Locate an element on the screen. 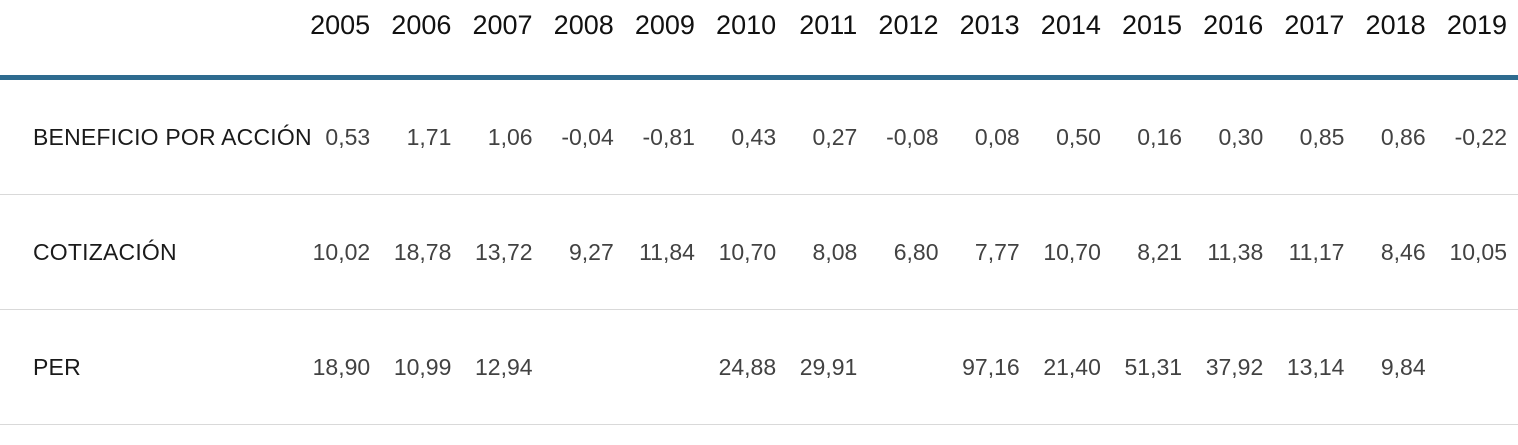 This screenshot has width=1518, height=445. table-cell: 0,53 is located at coordinates (341, 136).